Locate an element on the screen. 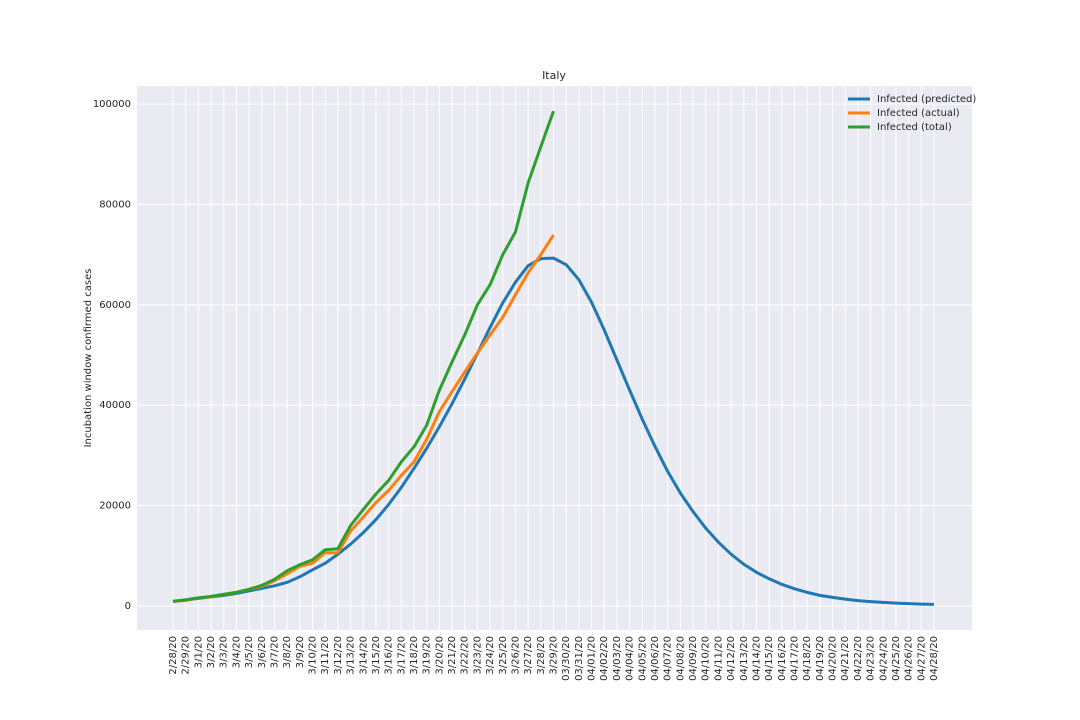  x-tick-label: 3/1/20 is located at coordinates (198, 652).